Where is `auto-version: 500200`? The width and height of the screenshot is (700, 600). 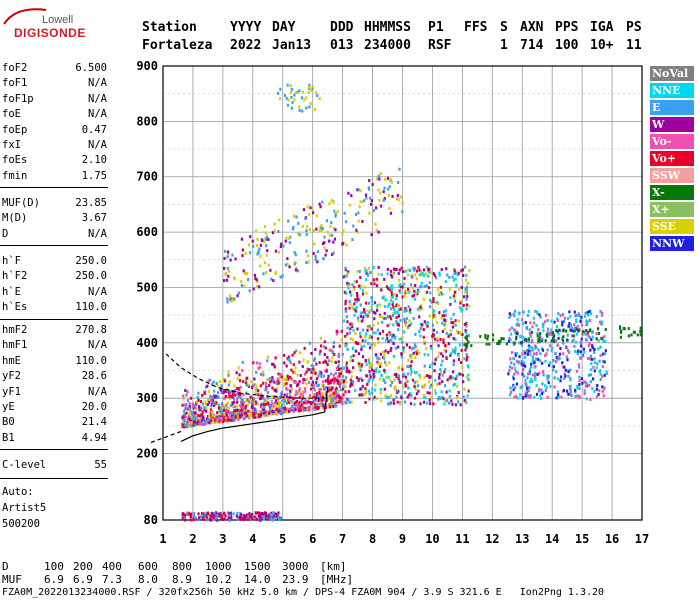 auto-version: 500200 is located at coordinates (21, 524).